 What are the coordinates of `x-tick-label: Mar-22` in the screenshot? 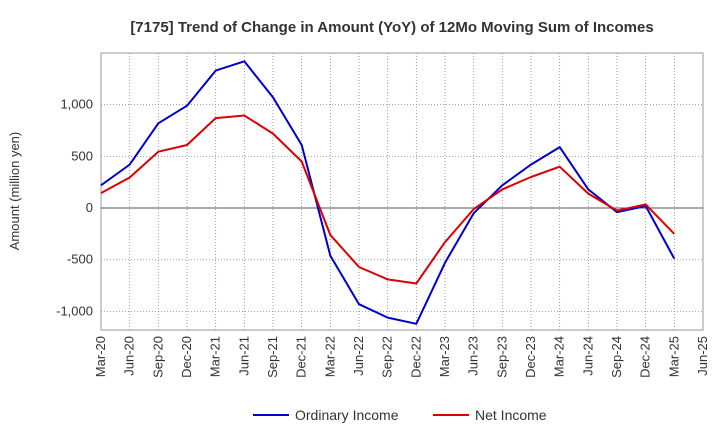 It's located at (329, 356).